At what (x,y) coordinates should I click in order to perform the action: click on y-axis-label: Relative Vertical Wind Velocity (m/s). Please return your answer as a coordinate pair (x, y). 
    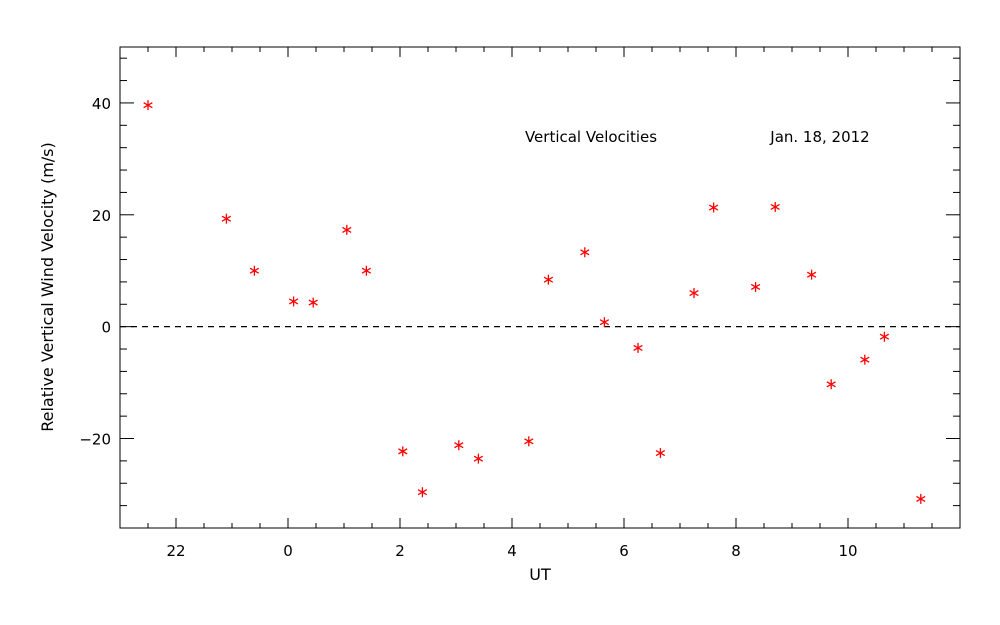
    Looking at the image, I should click on (47, 287).